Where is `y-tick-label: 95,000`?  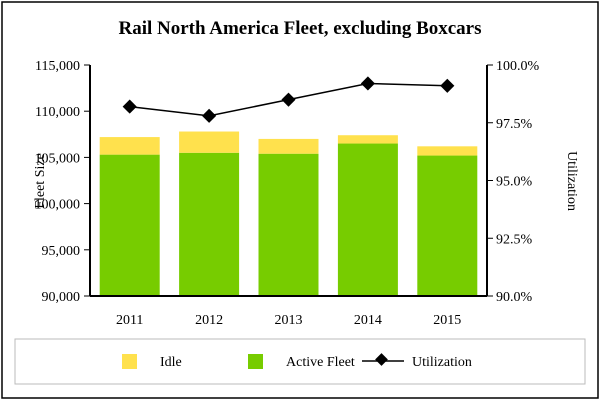 y-tick-label: 95,000 is located at coordinates (61, 251).